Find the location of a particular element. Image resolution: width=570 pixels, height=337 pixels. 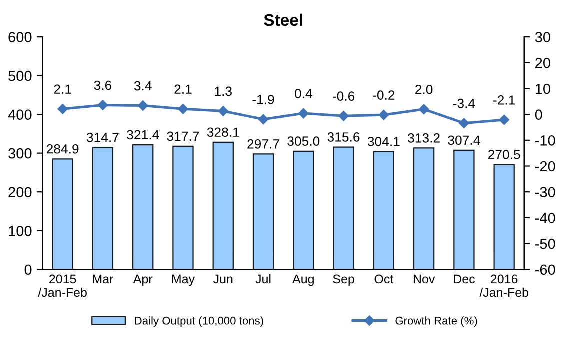

chart-title: Steel is located at coordinates (283, 20).